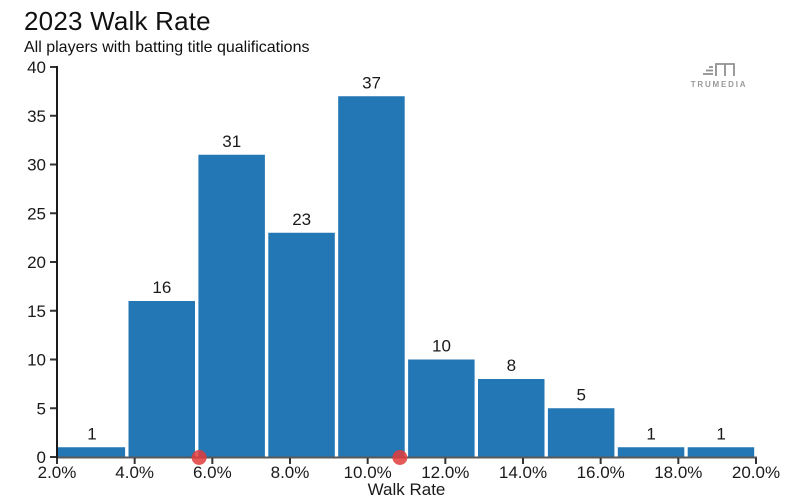  What do you see at coordinates (581, 394) in the screenshot?
I see `bar-value-label: 5` at bounding box center [581, 394].